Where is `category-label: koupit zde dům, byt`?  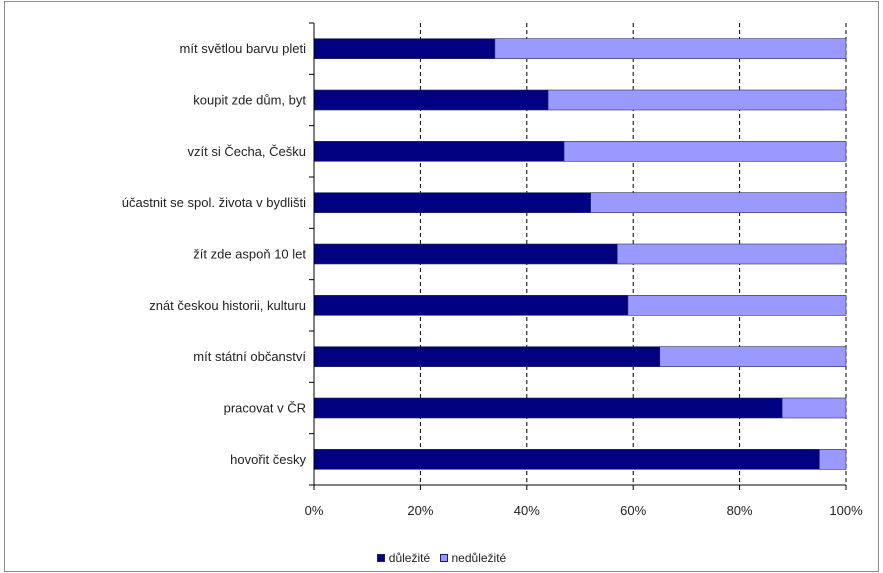 category-label: koupit zde dům, byt is located at coordinates (249, 100).